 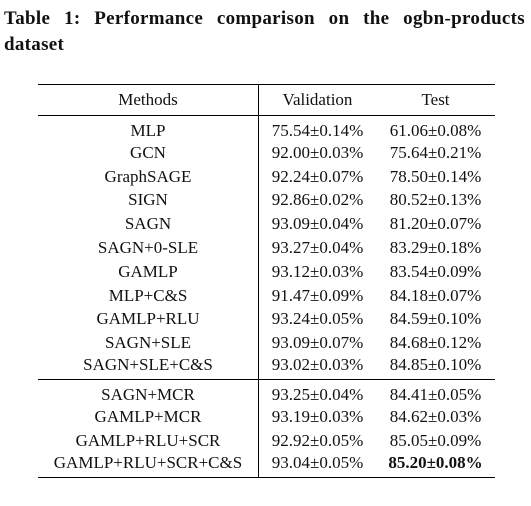 I want to click on table-cell: SAGN+0-SLE, so click(x=148, y=248).